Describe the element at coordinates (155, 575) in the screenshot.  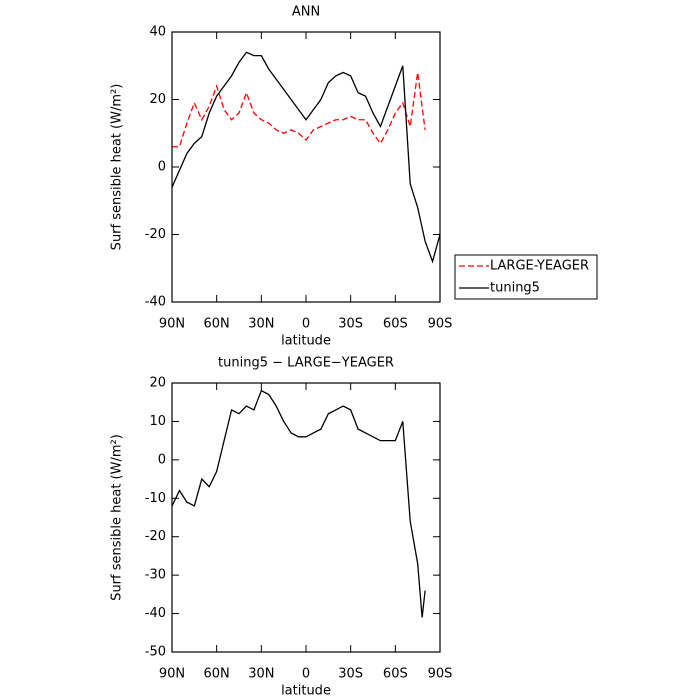
I see `y-tick-label: -30` at that location.